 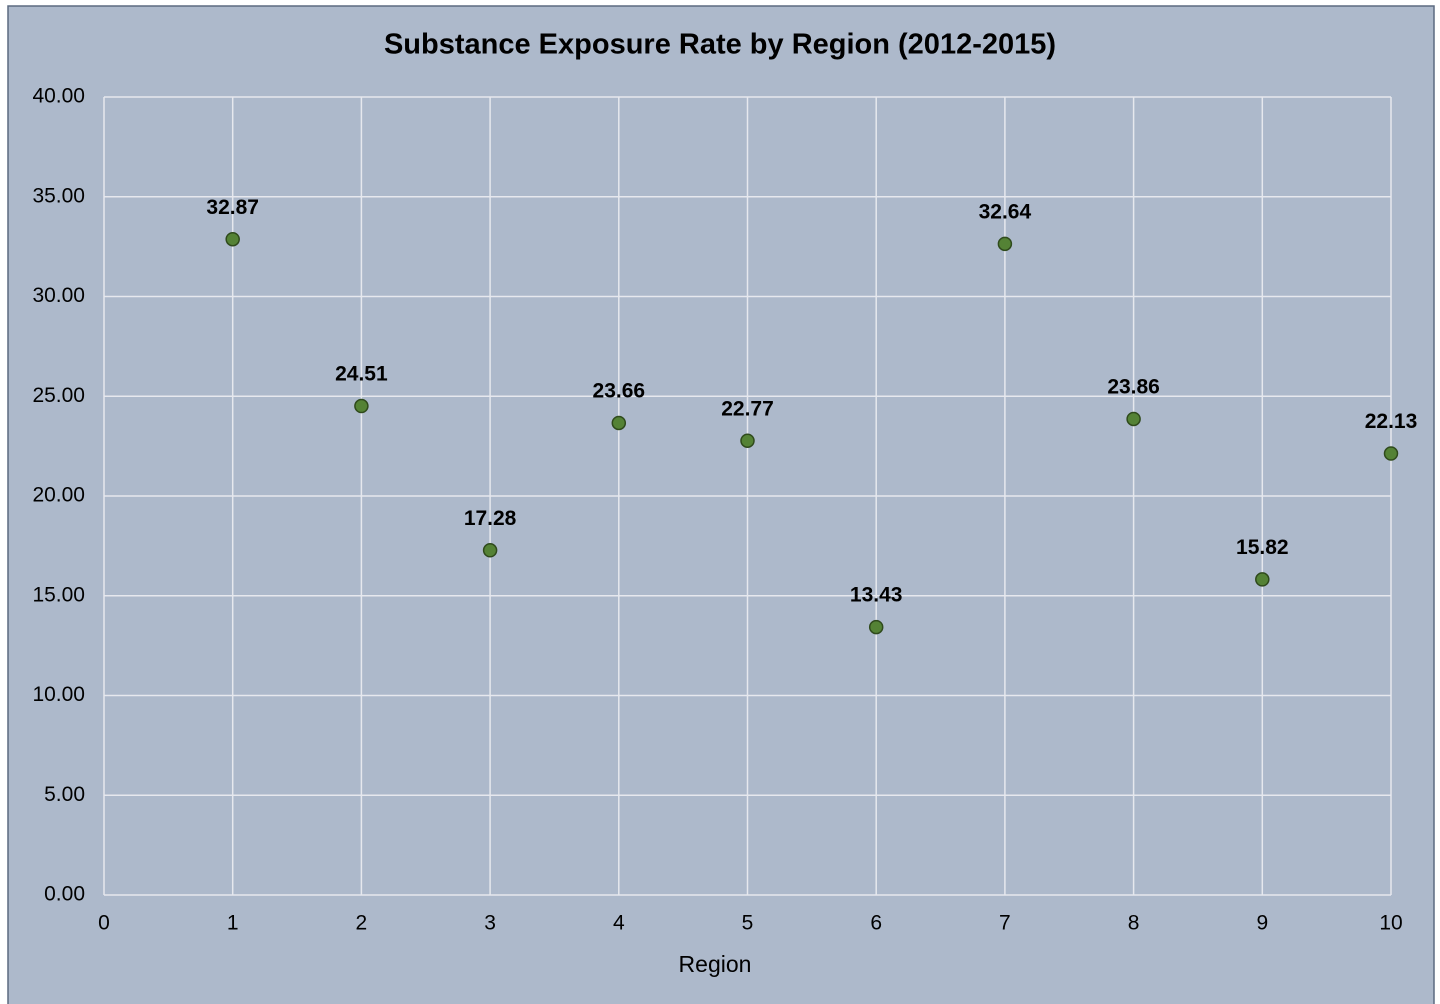 I want to click on data-label: 22.13, so click(x=1391, y=421).